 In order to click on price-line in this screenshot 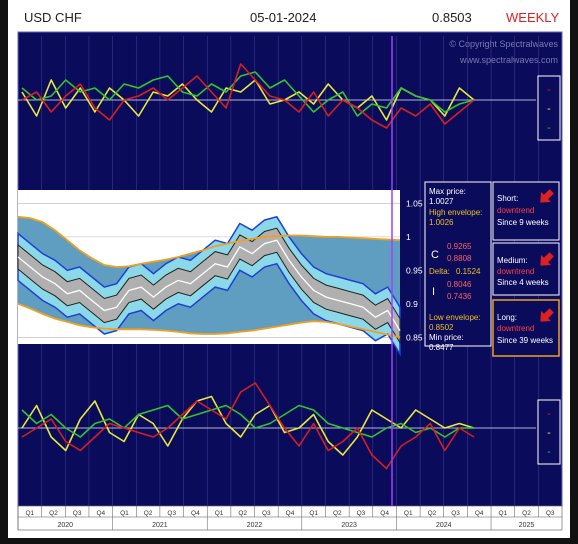, I will do `click(209, 285)`.